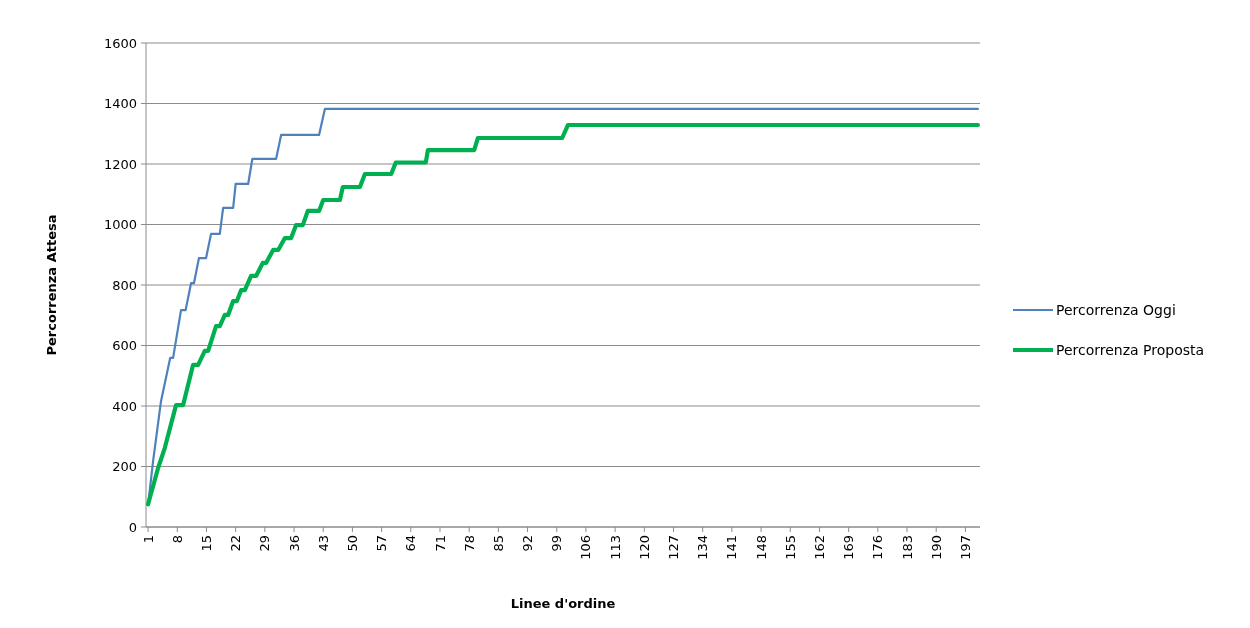  I want to click on x-tick-label: 106, so click(586, 547).